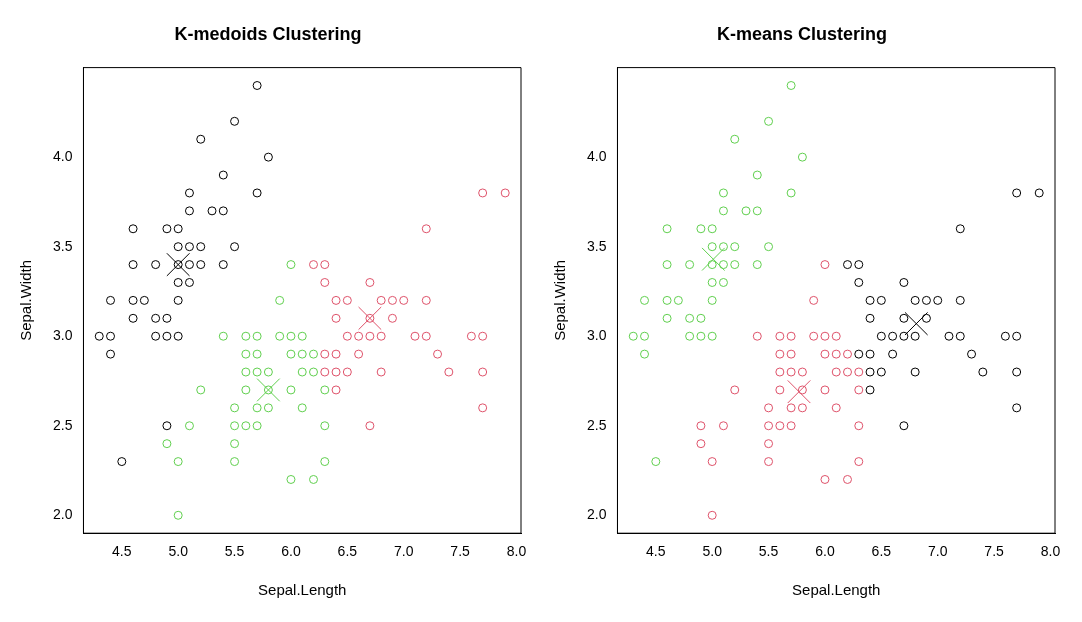 The width and height of the screenshot is (1082, 622). Describe the element at coordinates (516, 551) in the screenshot. I see `x-tick-label: 8.0` at that location.